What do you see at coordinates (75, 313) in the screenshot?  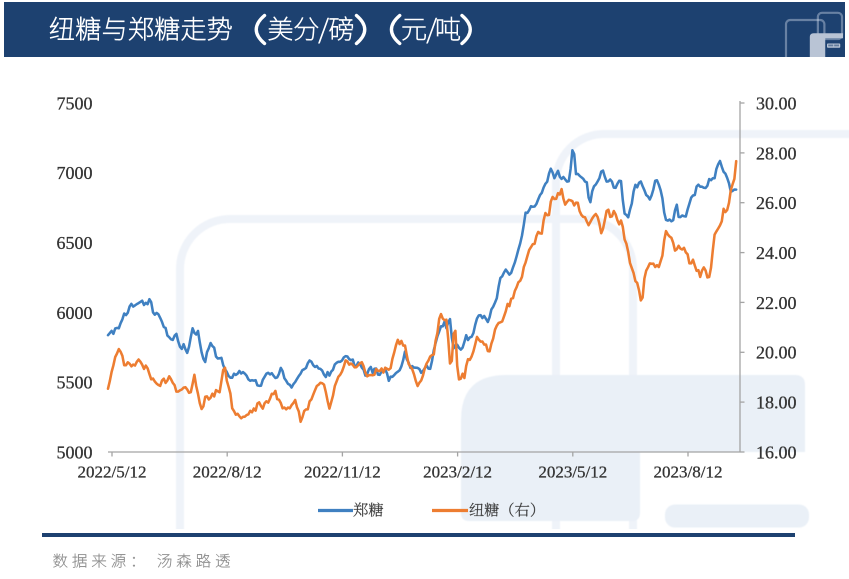 I see `svg-text: 6000` at bounding box center [75, 313].